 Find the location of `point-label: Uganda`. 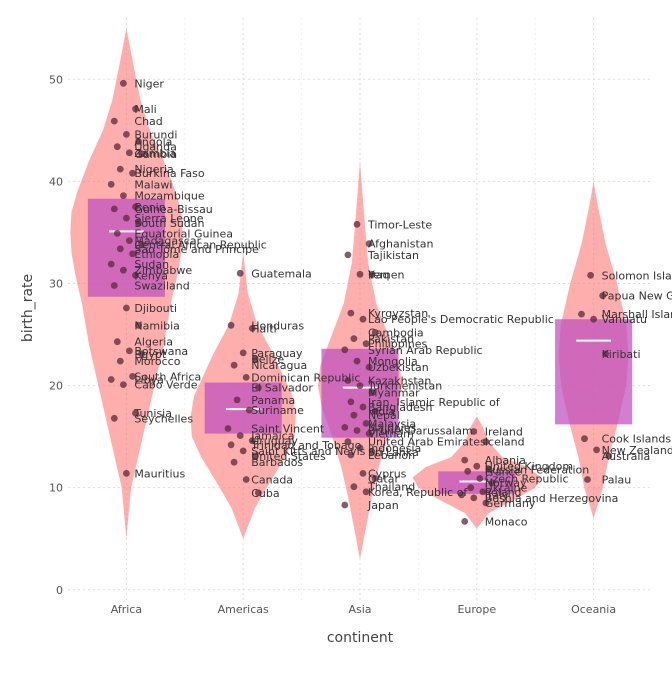

point-label: Uganda is located at coordinates (155, 147).